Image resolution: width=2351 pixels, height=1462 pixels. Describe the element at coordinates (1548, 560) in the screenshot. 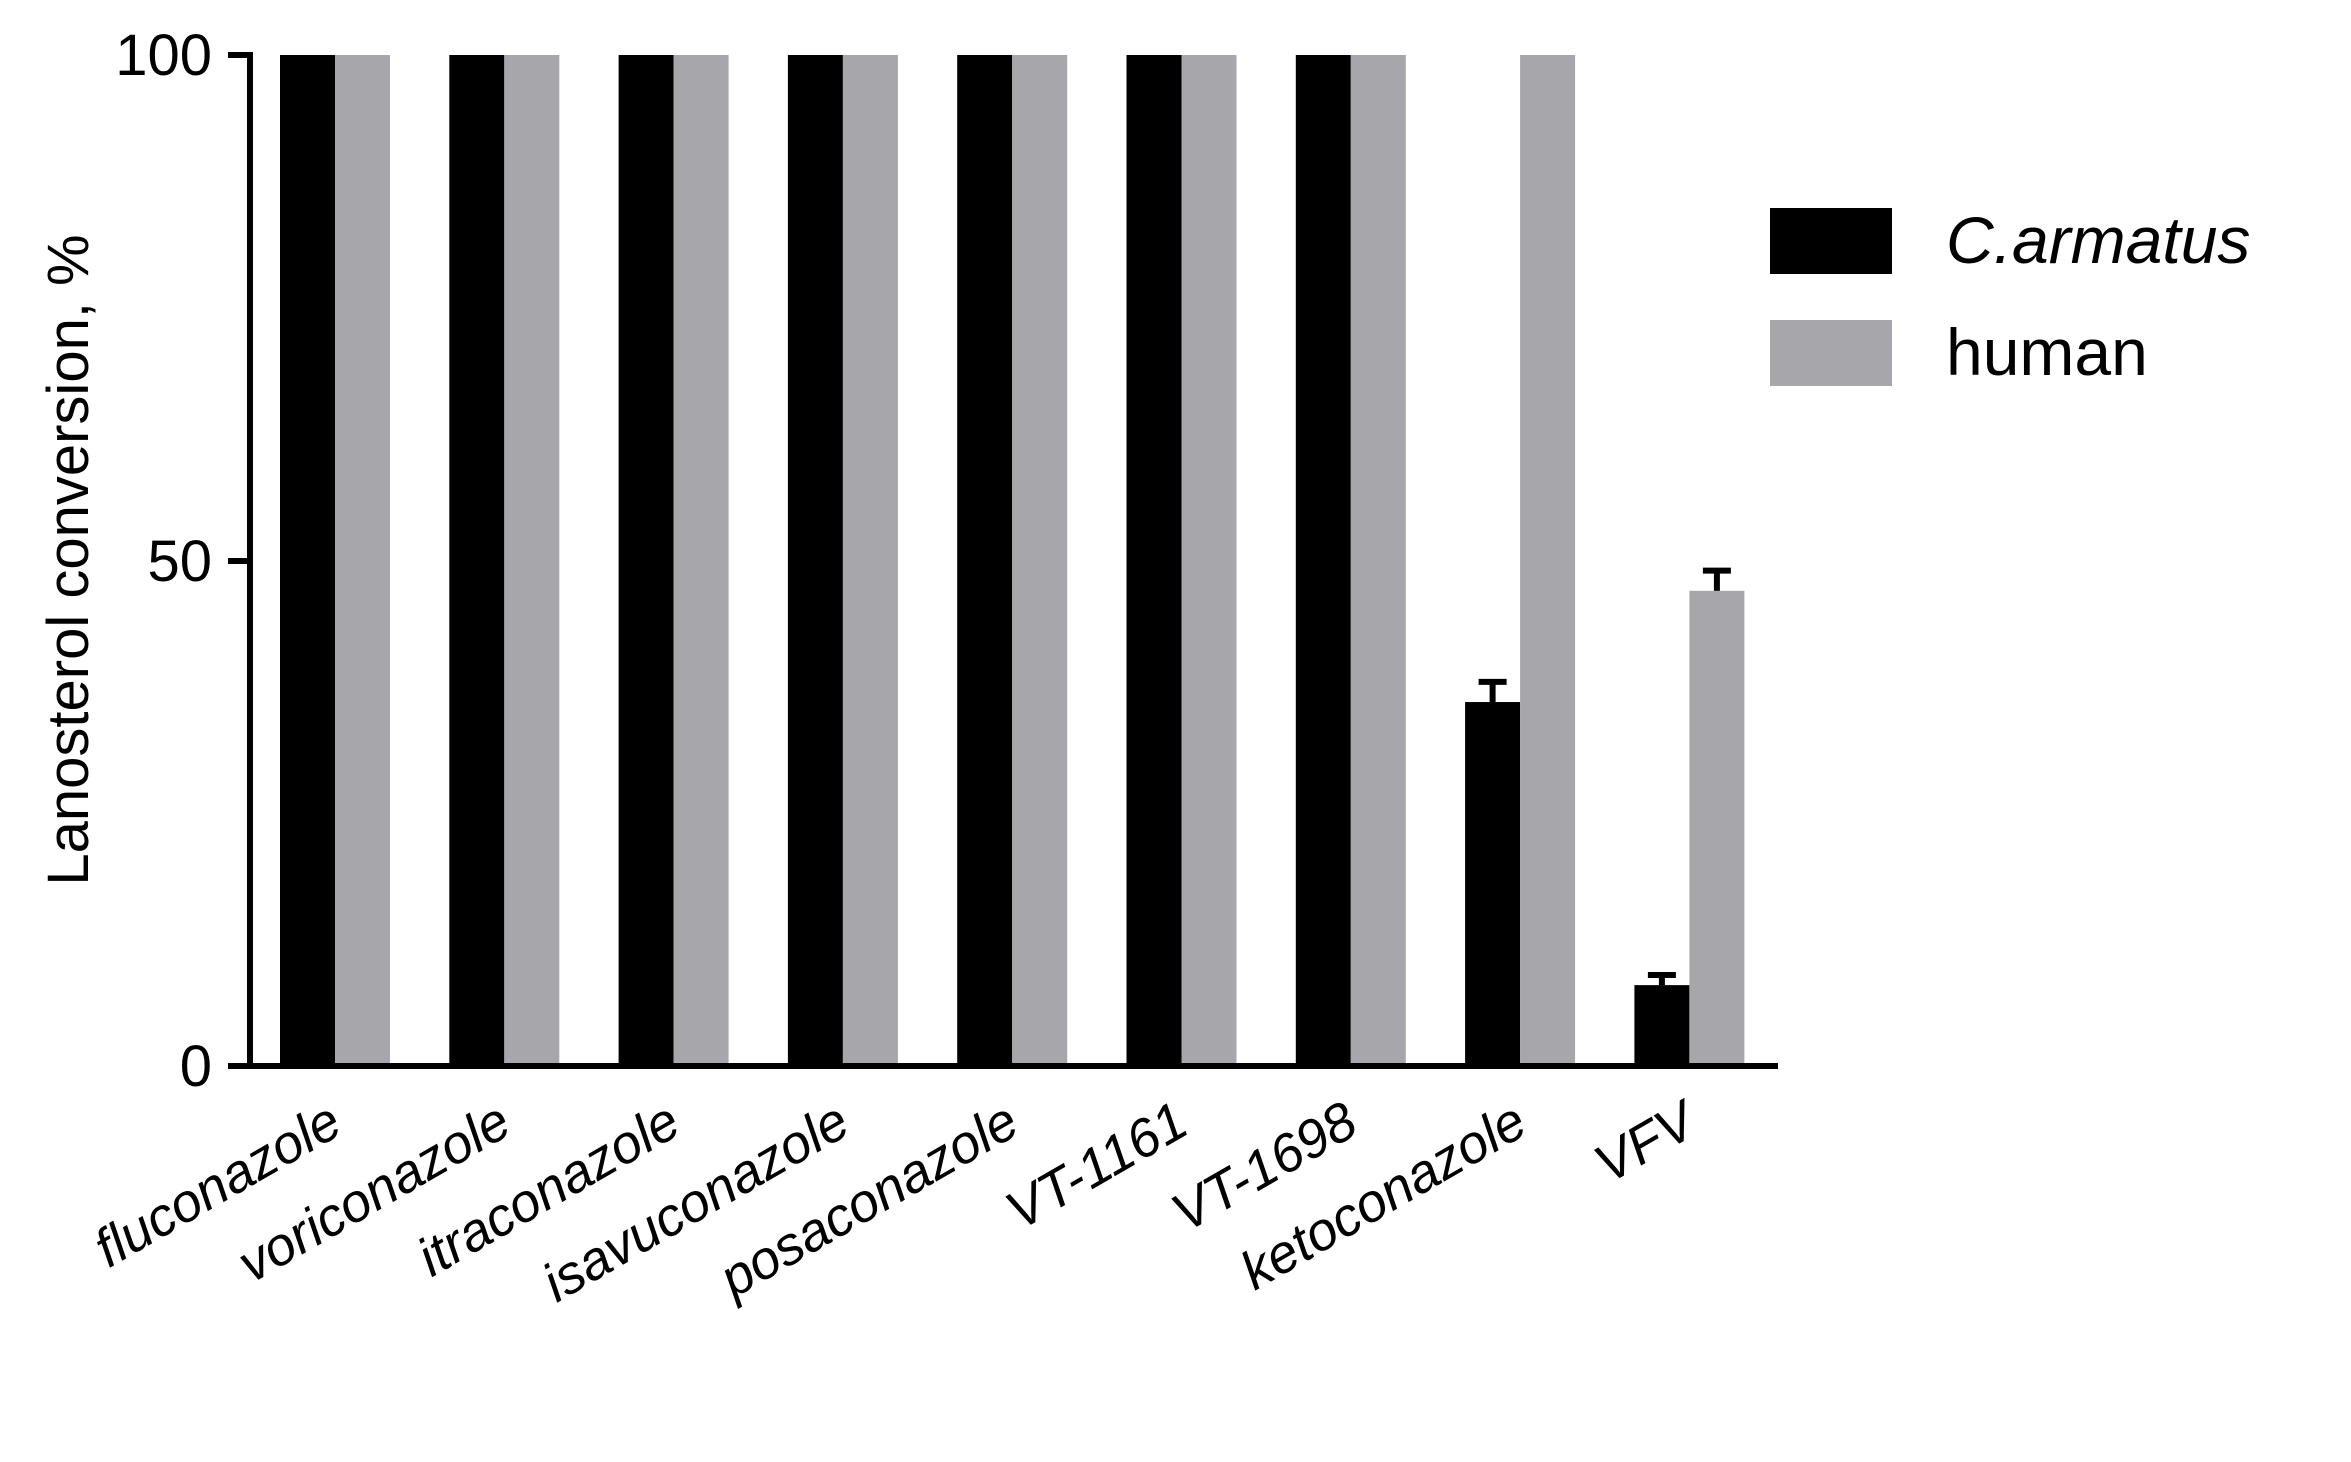

I see `bar-human-ketoconazole` at that location.